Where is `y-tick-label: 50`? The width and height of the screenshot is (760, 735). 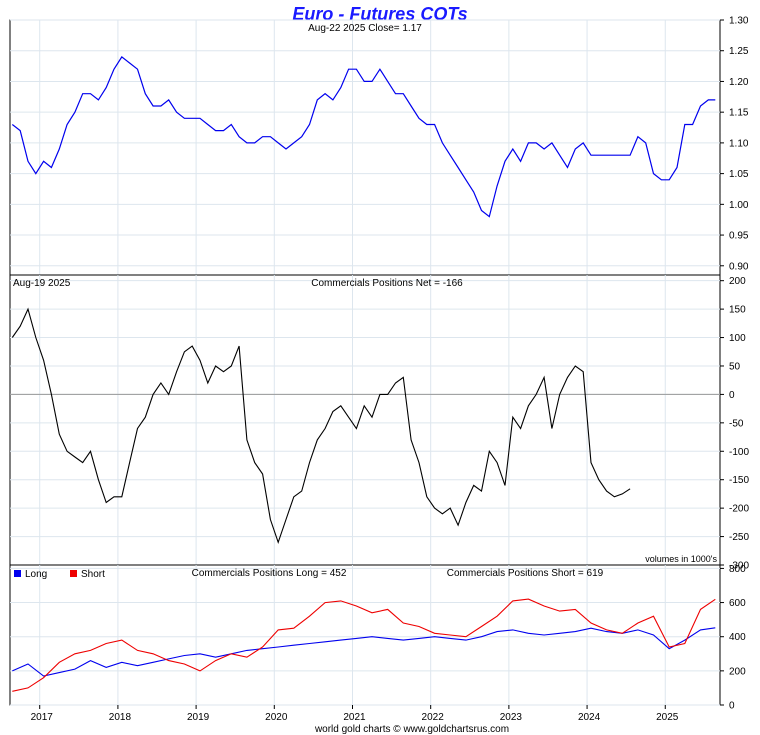
y-tick-label: 50 is located at coordinates (735, 366).